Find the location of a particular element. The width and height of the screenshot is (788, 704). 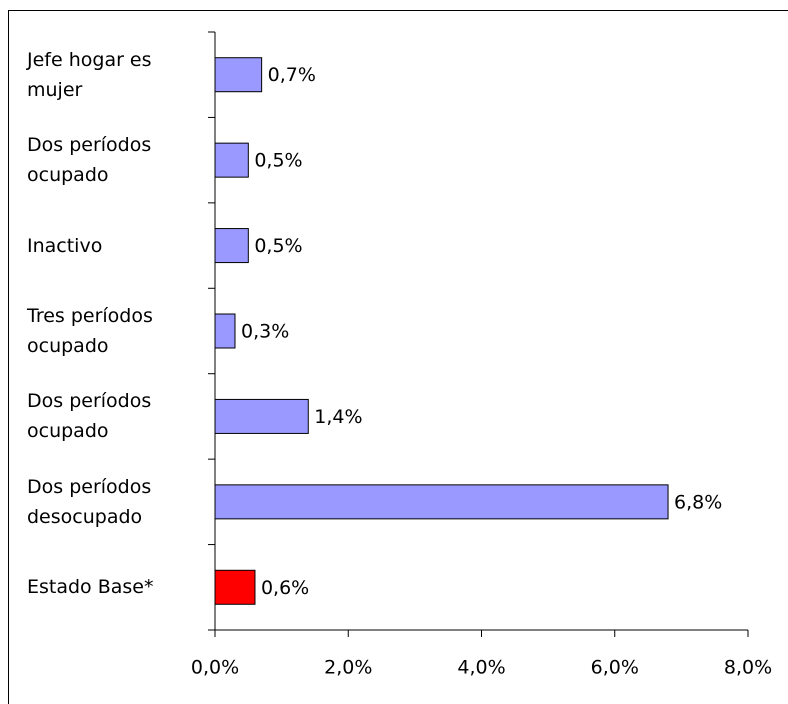

x-tick-label: 4,0% is located at coordinates (481, 668).